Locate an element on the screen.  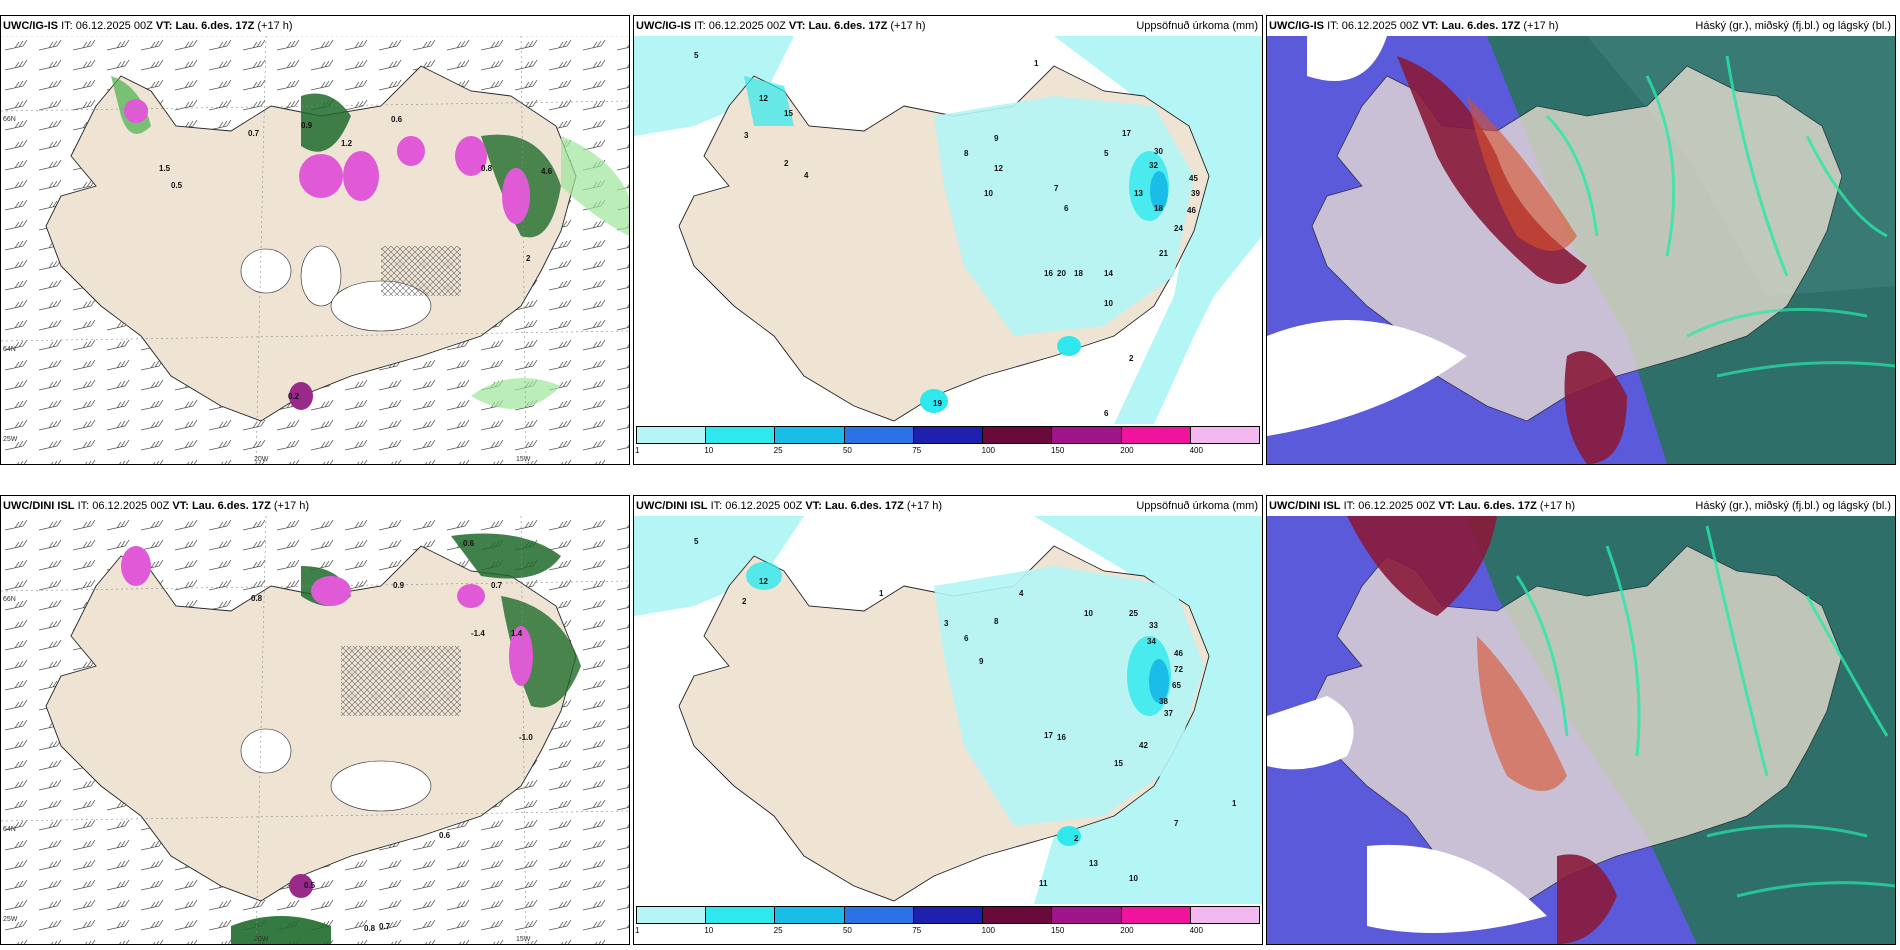
value-label: 42 is located at coordinates (1143, 745).